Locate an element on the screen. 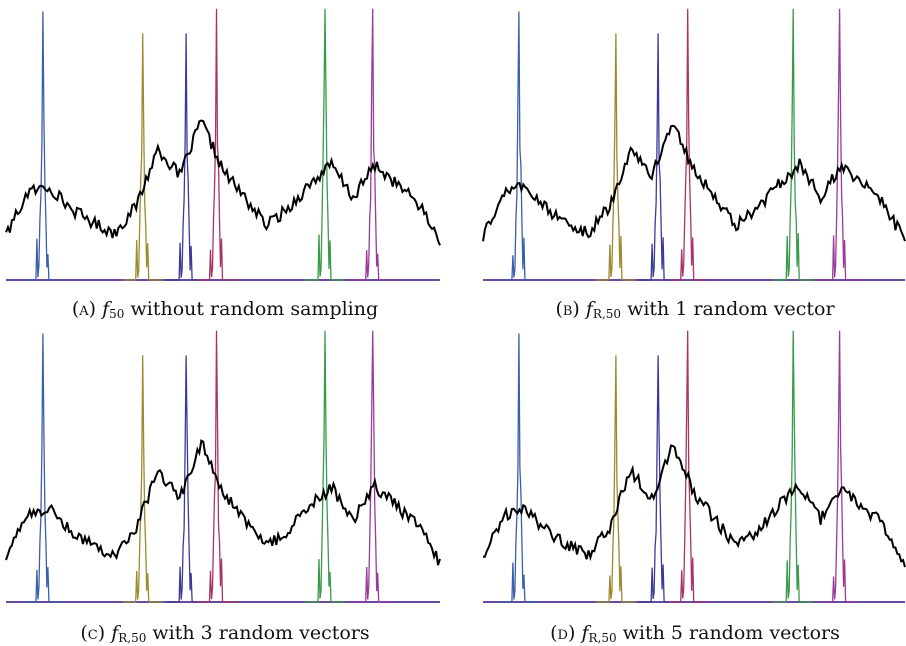  caption-b: (b) fR,50 with 1 random vector is located at coordinates (695, 309).